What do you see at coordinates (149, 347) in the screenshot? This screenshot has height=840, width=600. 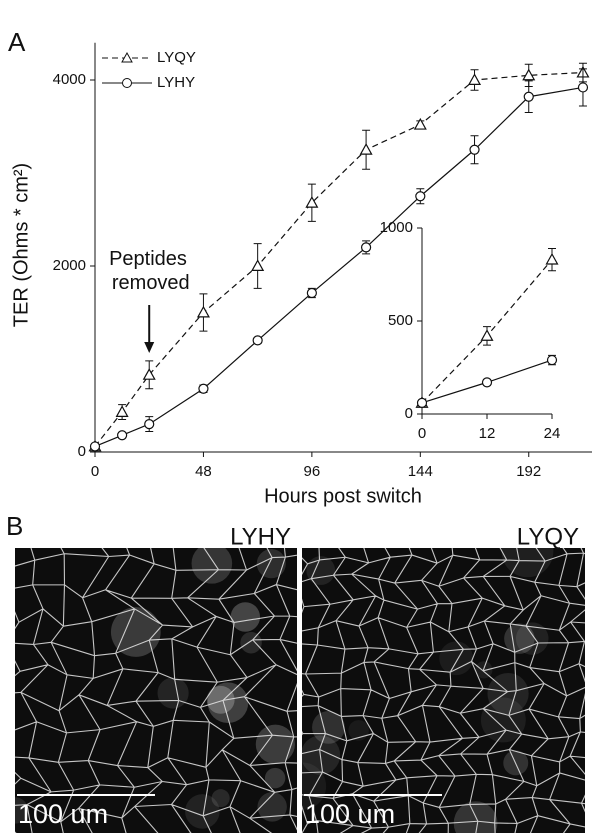 I see `arrow-head` at bounding box center [149, 347].